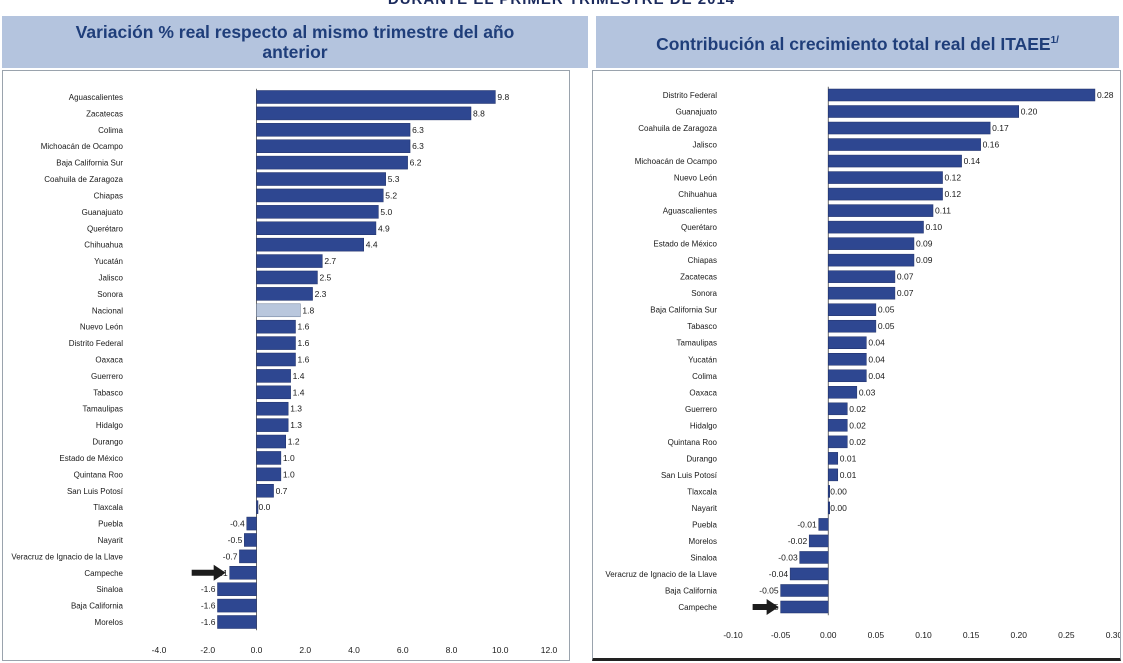 Image resolution: width=1123 pixels, height=663 pixels. Describe the element at coordinates (705, 508) in the screenshot. I see `right-chart-category-label-nayarit: Nayarit` at that location.